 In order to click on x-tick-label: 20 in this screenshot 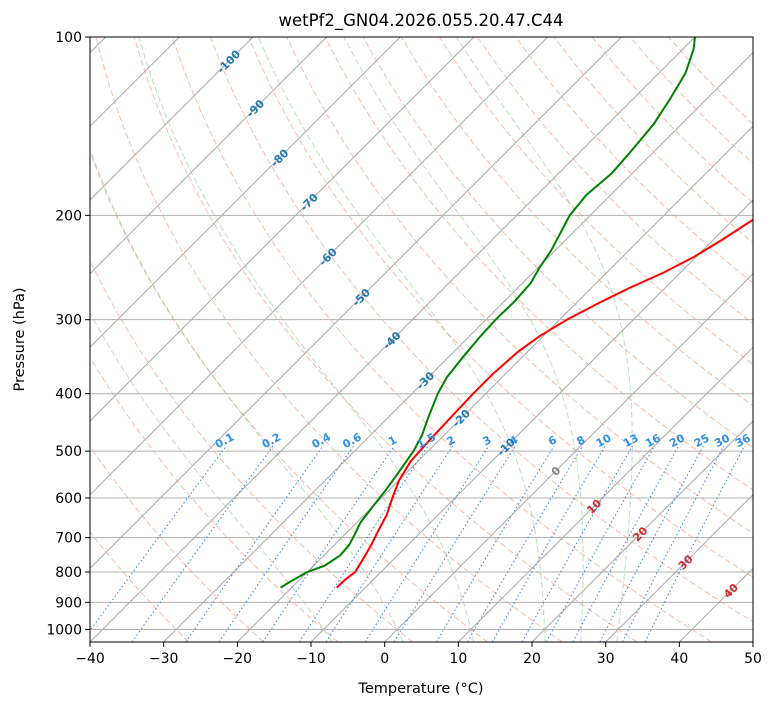, I will do `click(532, 659)`.